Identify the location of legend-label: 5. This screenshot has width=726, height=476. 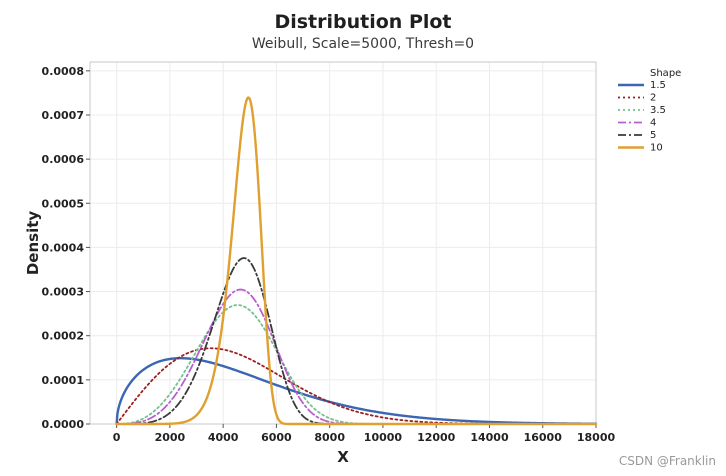
(653, 135).